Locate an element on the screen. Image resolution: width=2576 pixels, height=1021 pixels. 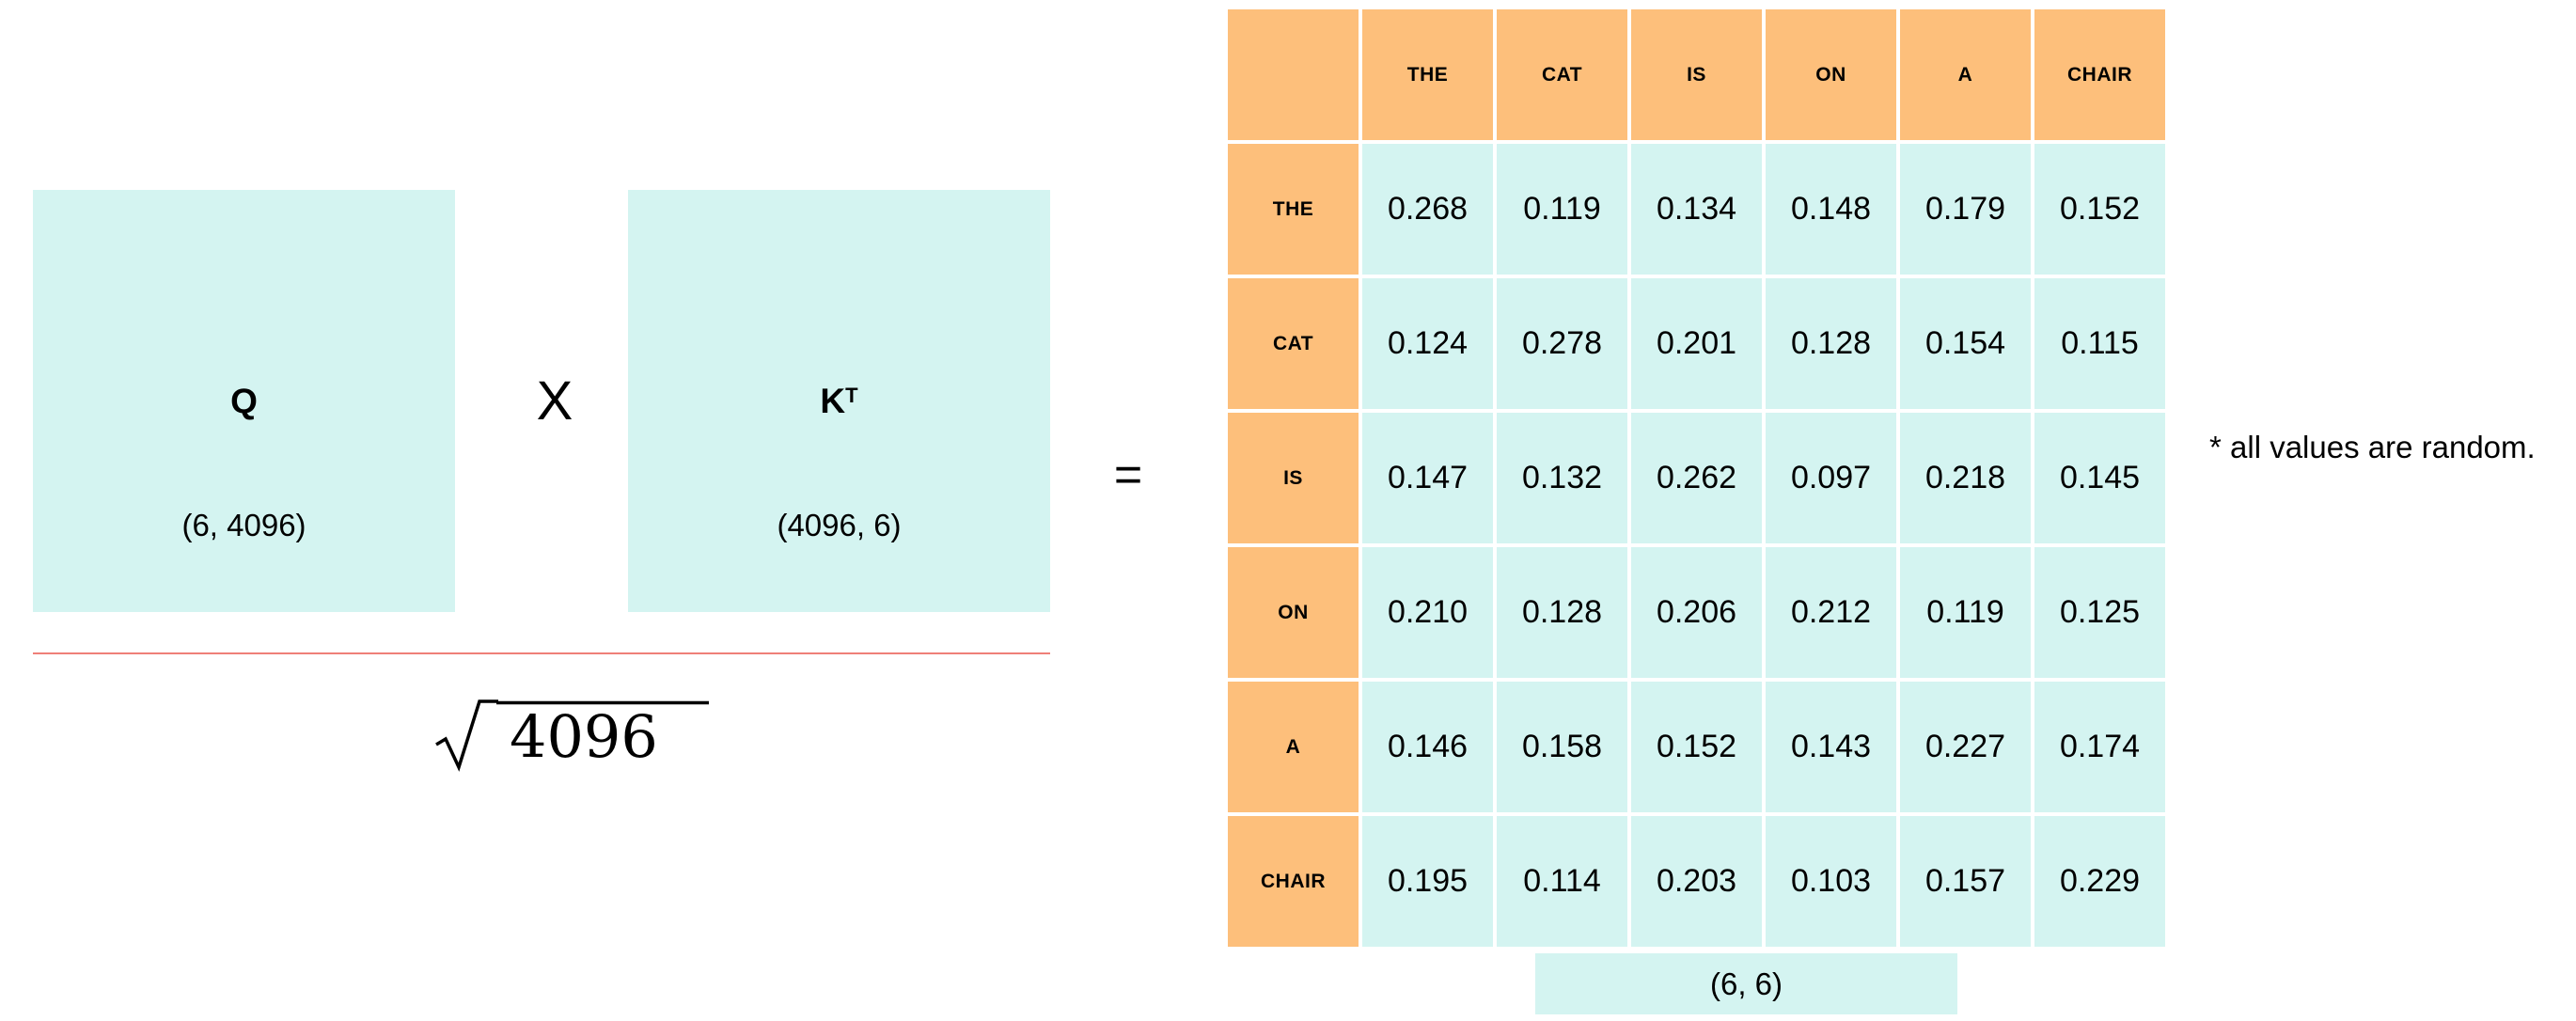
row-header: ON is located at coordinates (1293, 612).